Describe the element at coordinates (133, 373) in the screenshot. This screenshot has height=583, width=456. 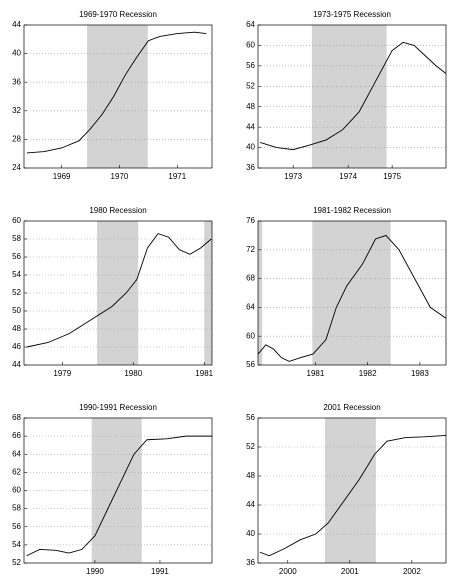
I see `x-tick-label: 1980` at that location.